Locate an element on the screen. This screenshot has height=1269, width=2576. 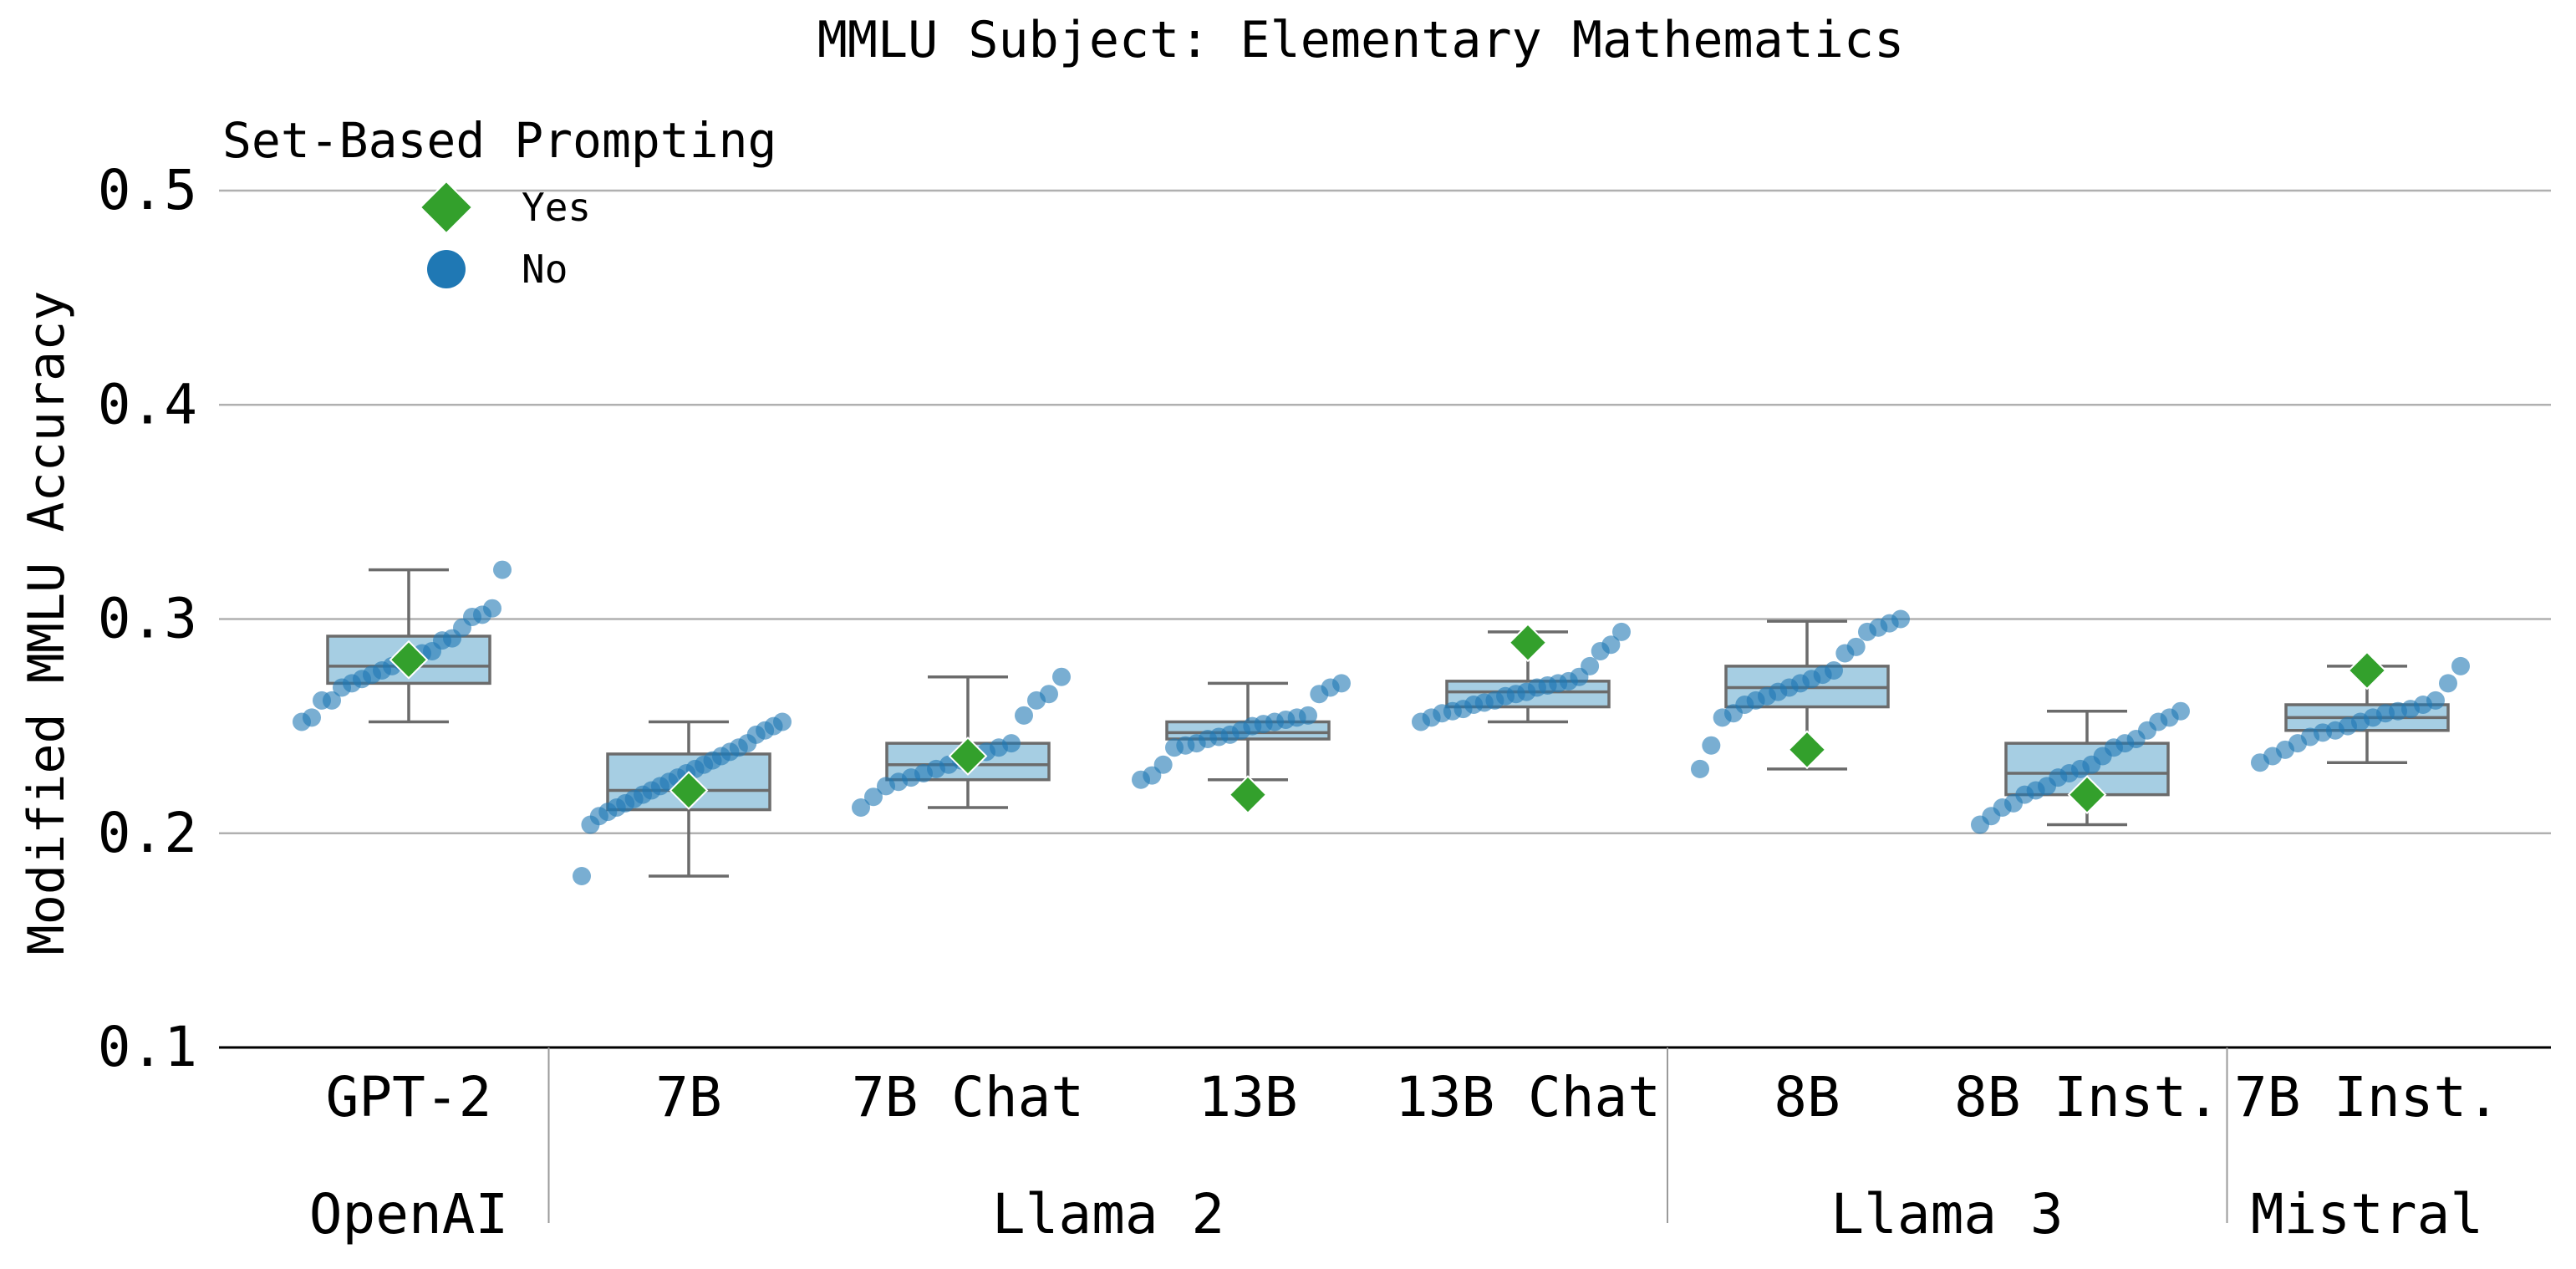
y-tick-label: 0.2 is located at coordinates (147, 833).